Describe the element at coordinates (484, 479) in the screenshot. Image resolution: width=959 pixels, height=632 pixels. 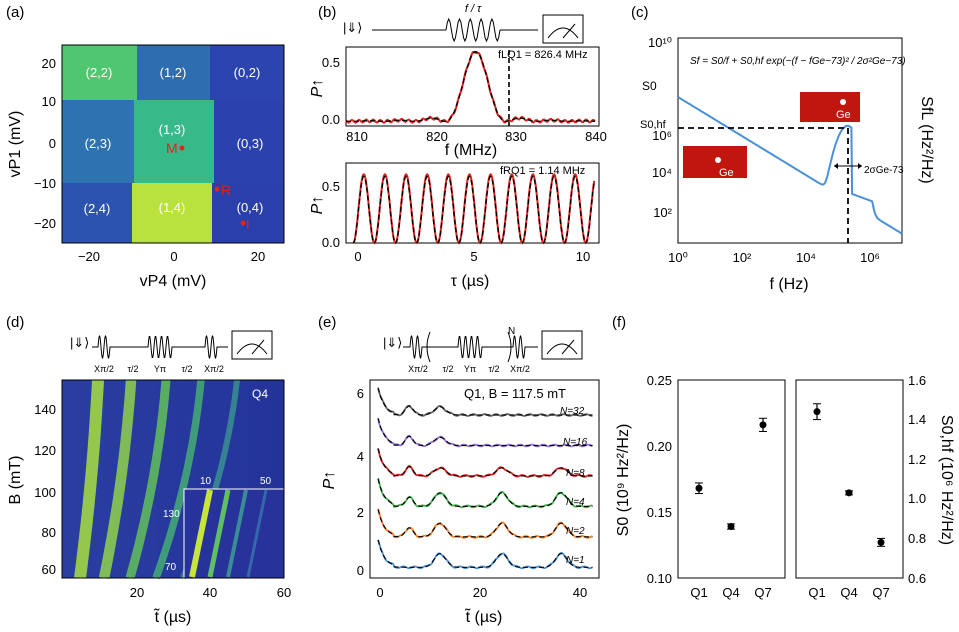
I see `decoupling-plot-frame` at that location.